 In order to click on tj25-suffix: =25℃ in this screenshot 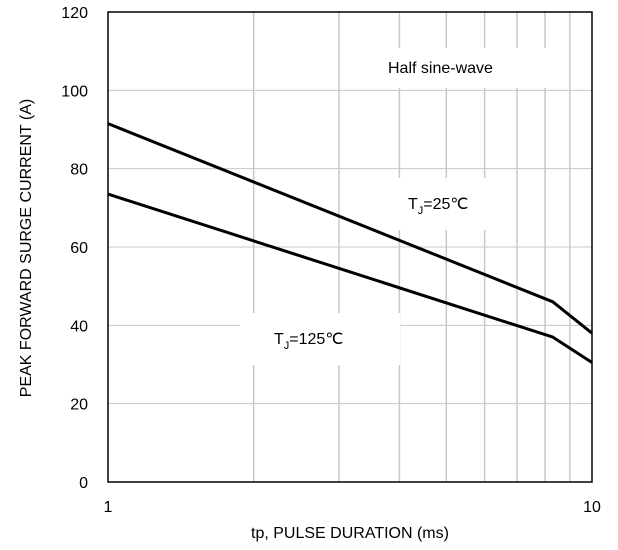, I will do `click(445, 204)`.